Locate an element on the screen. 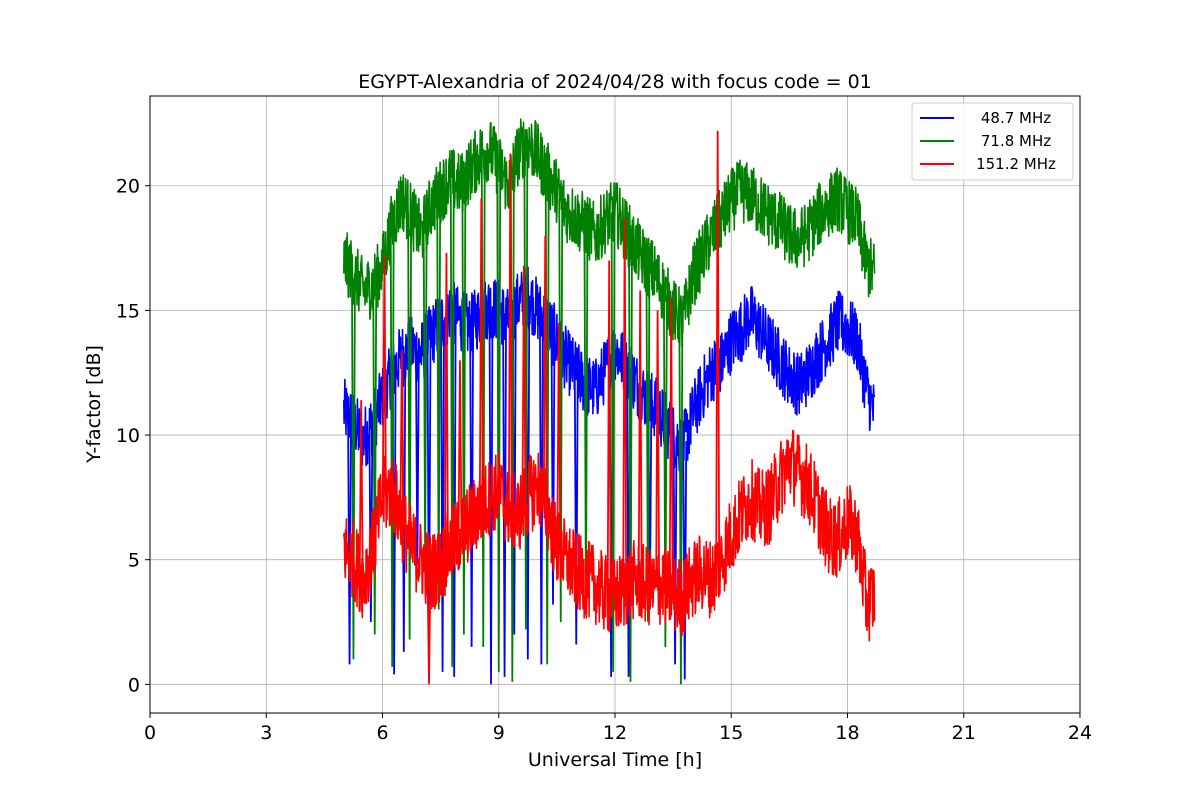  y-tick-label: 0 is located at coordinates (134, 685).